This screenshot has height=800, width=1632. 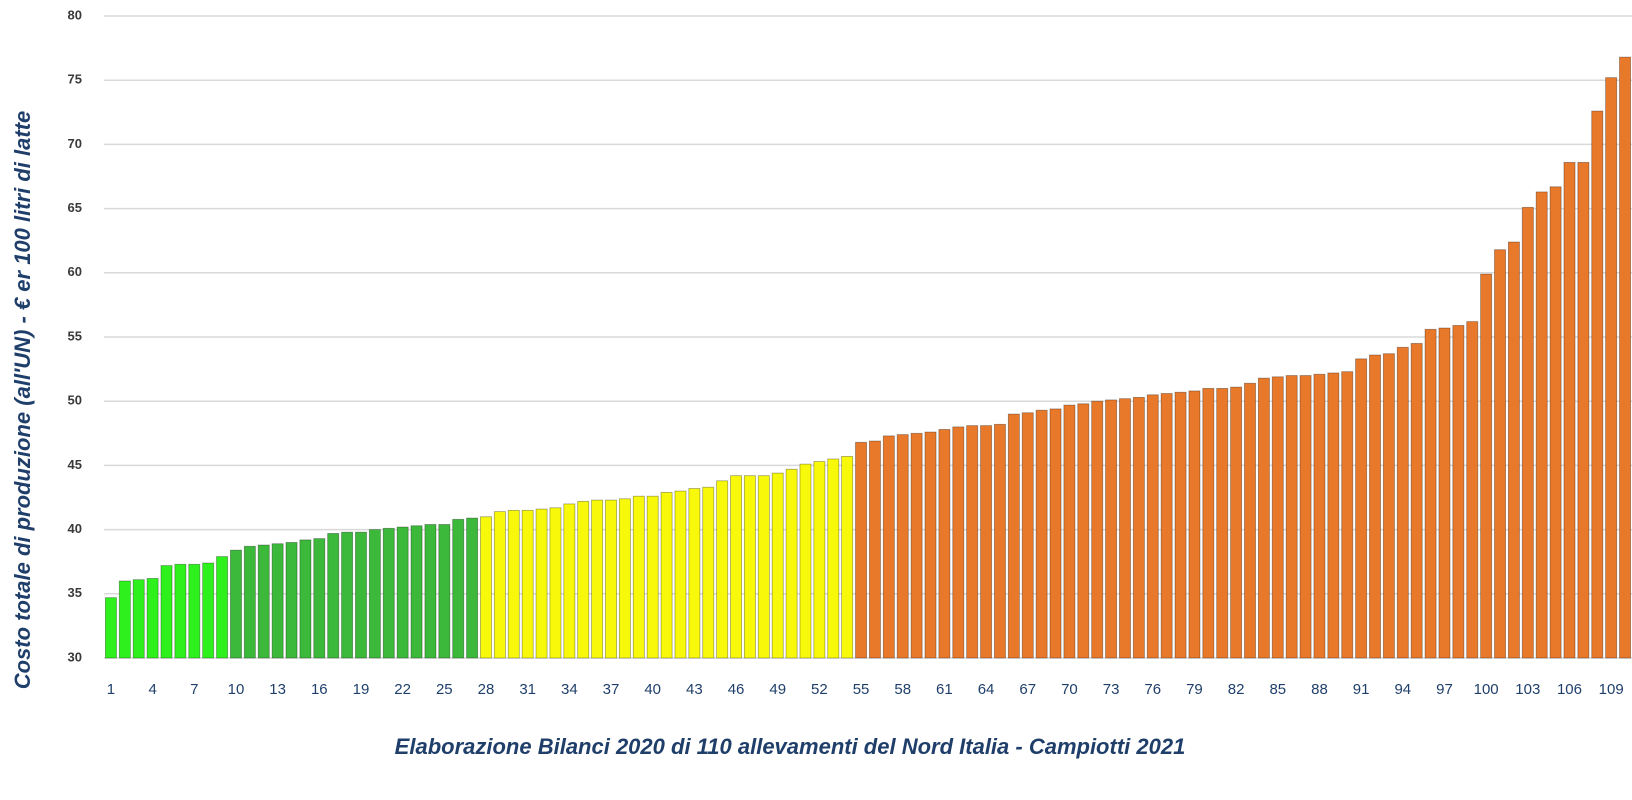 I want to click on x-tick-label: 109, so click(x=1611, y=689).